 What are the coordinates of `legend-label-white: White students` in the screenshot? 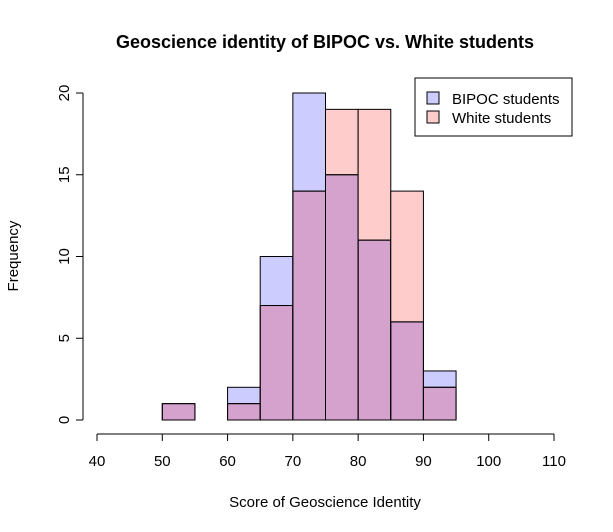 It's located at (501, 118).